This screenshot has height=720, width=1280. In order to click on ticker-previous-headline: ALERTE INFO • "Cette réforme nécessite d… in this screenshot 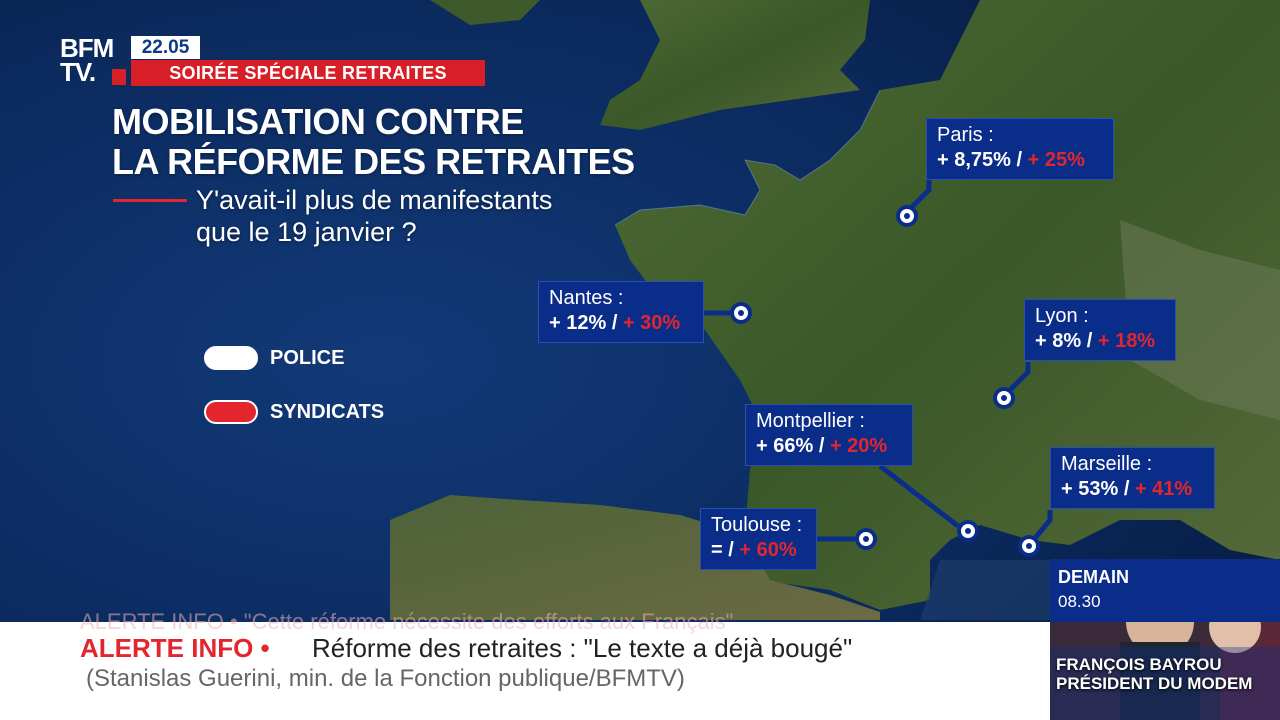, I will do `click(407, 621)`.